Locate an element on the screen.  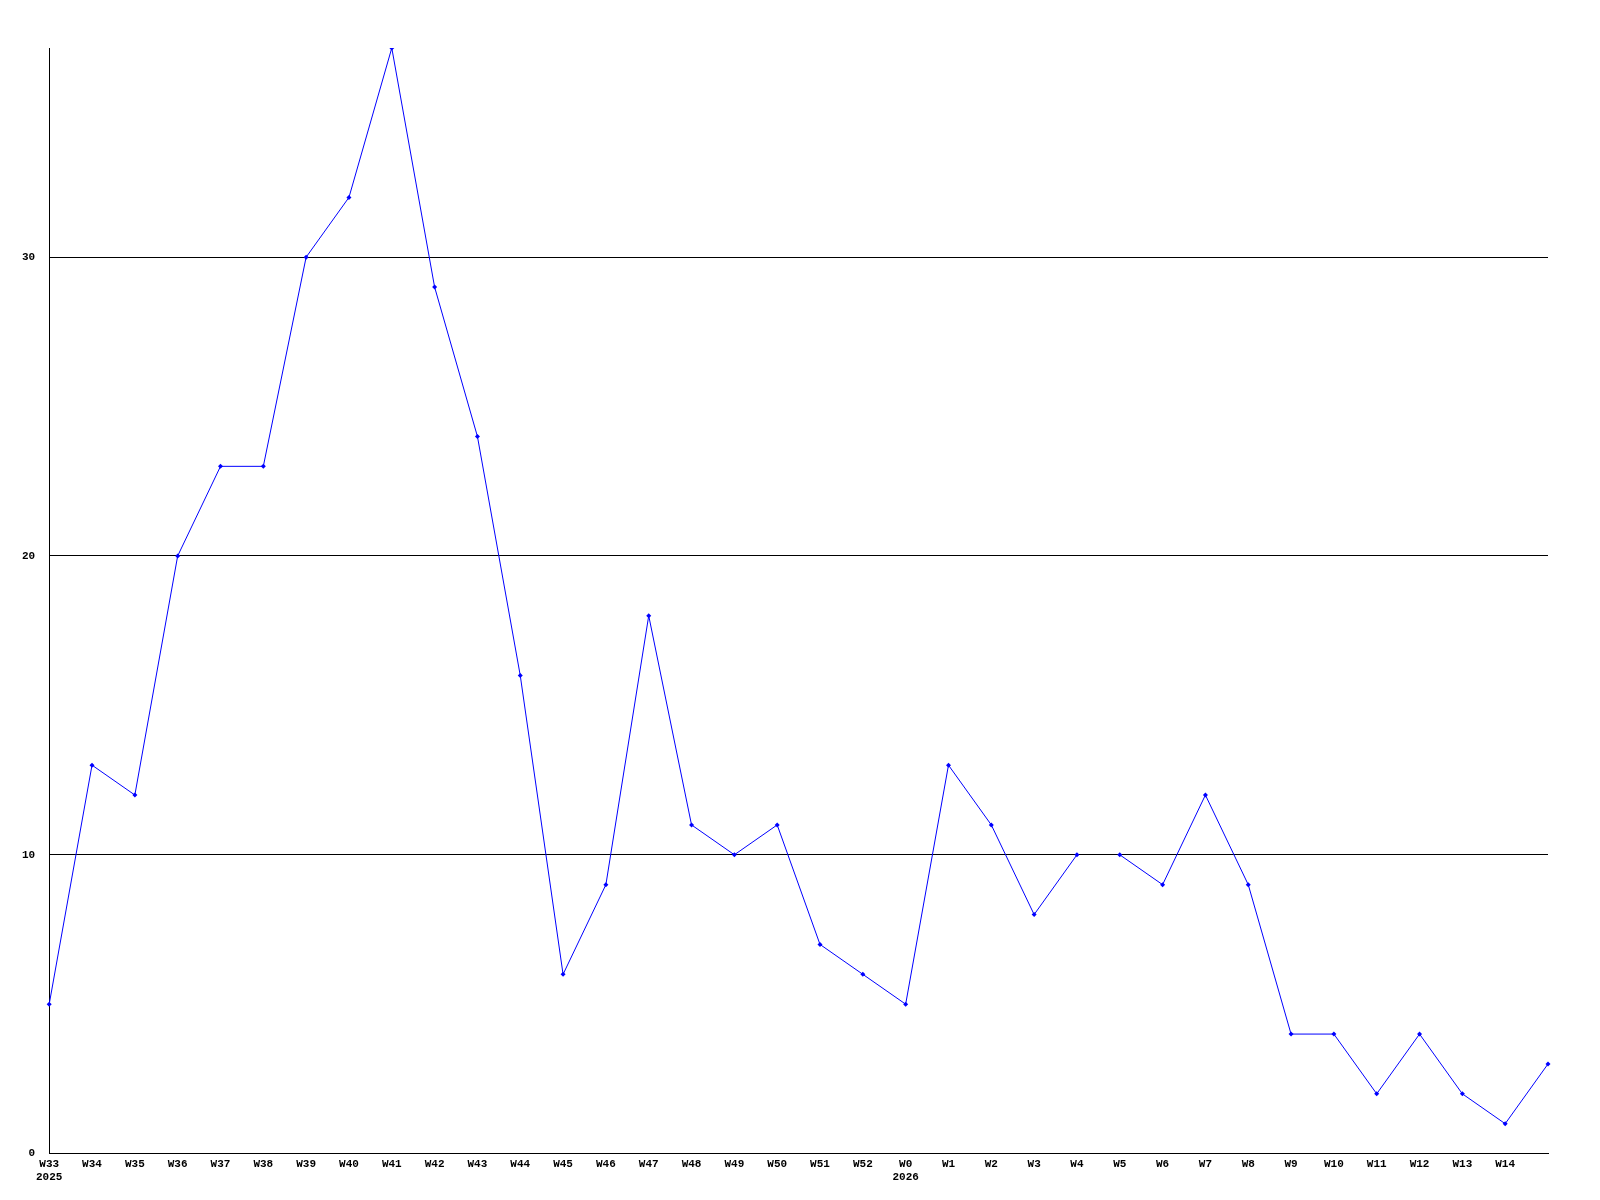
x-tick-label: W49 is located at coordinates (734, 1163).